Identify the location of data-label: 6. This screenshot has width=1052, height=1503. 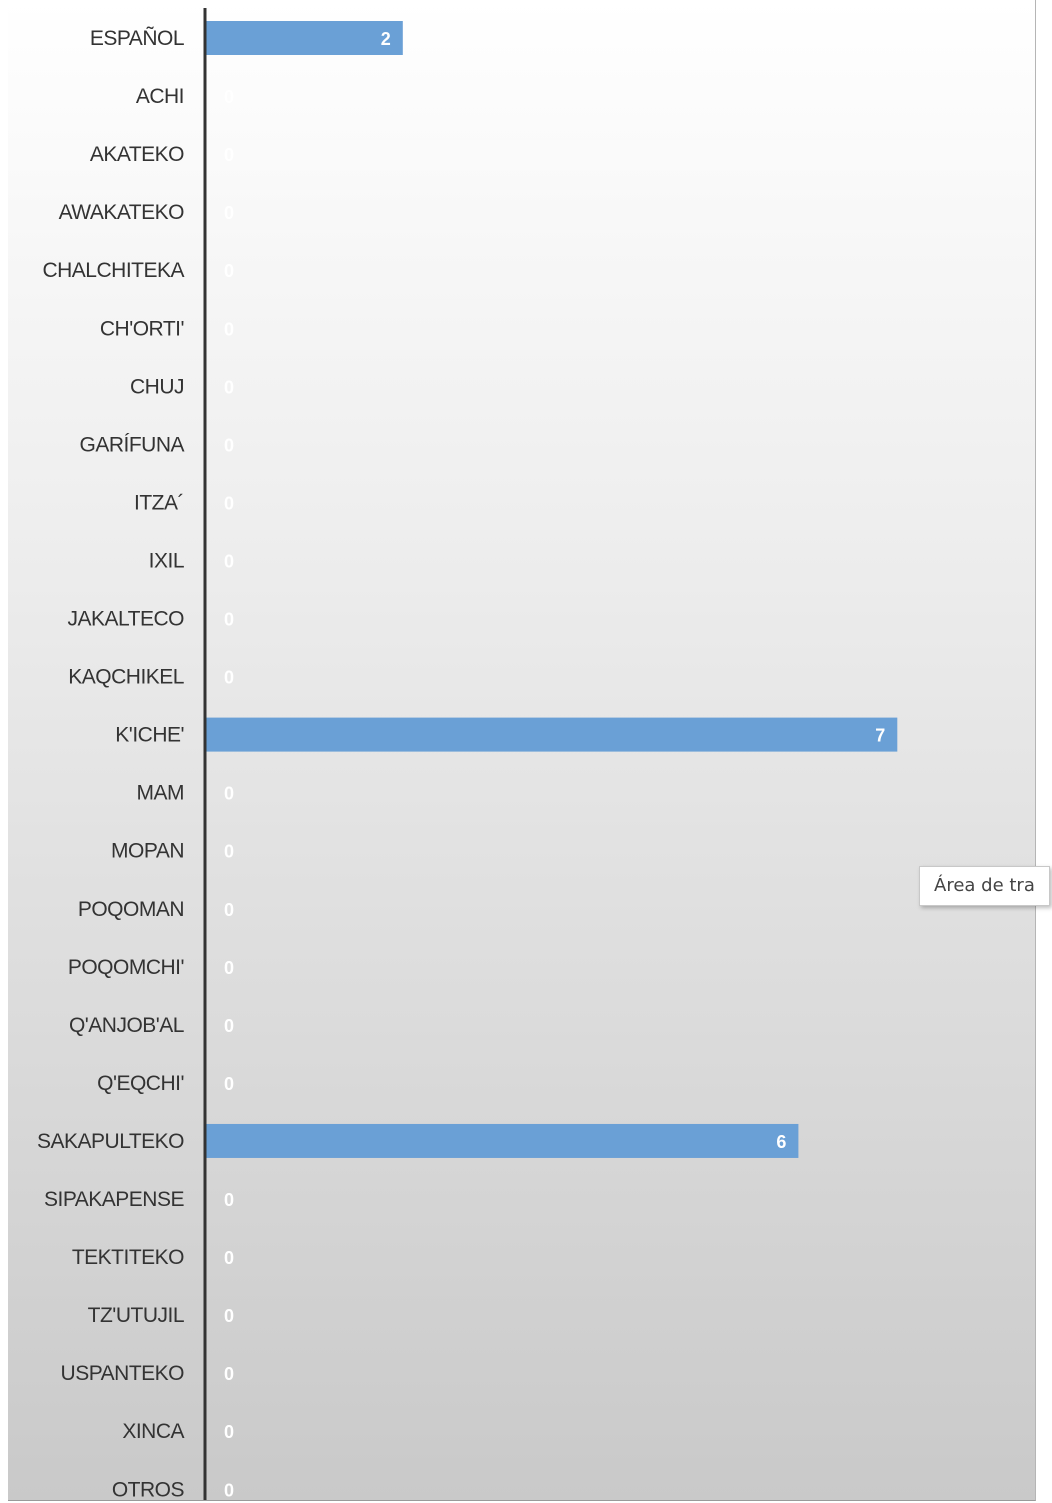
(781, 1142).